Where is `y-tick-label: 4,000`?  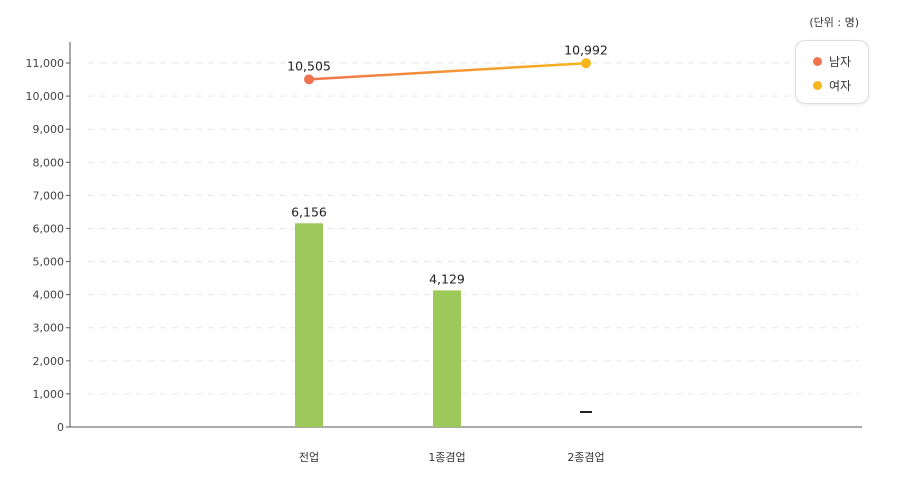 y-tick-label: 4,000 is located at coordinates (49, 295).